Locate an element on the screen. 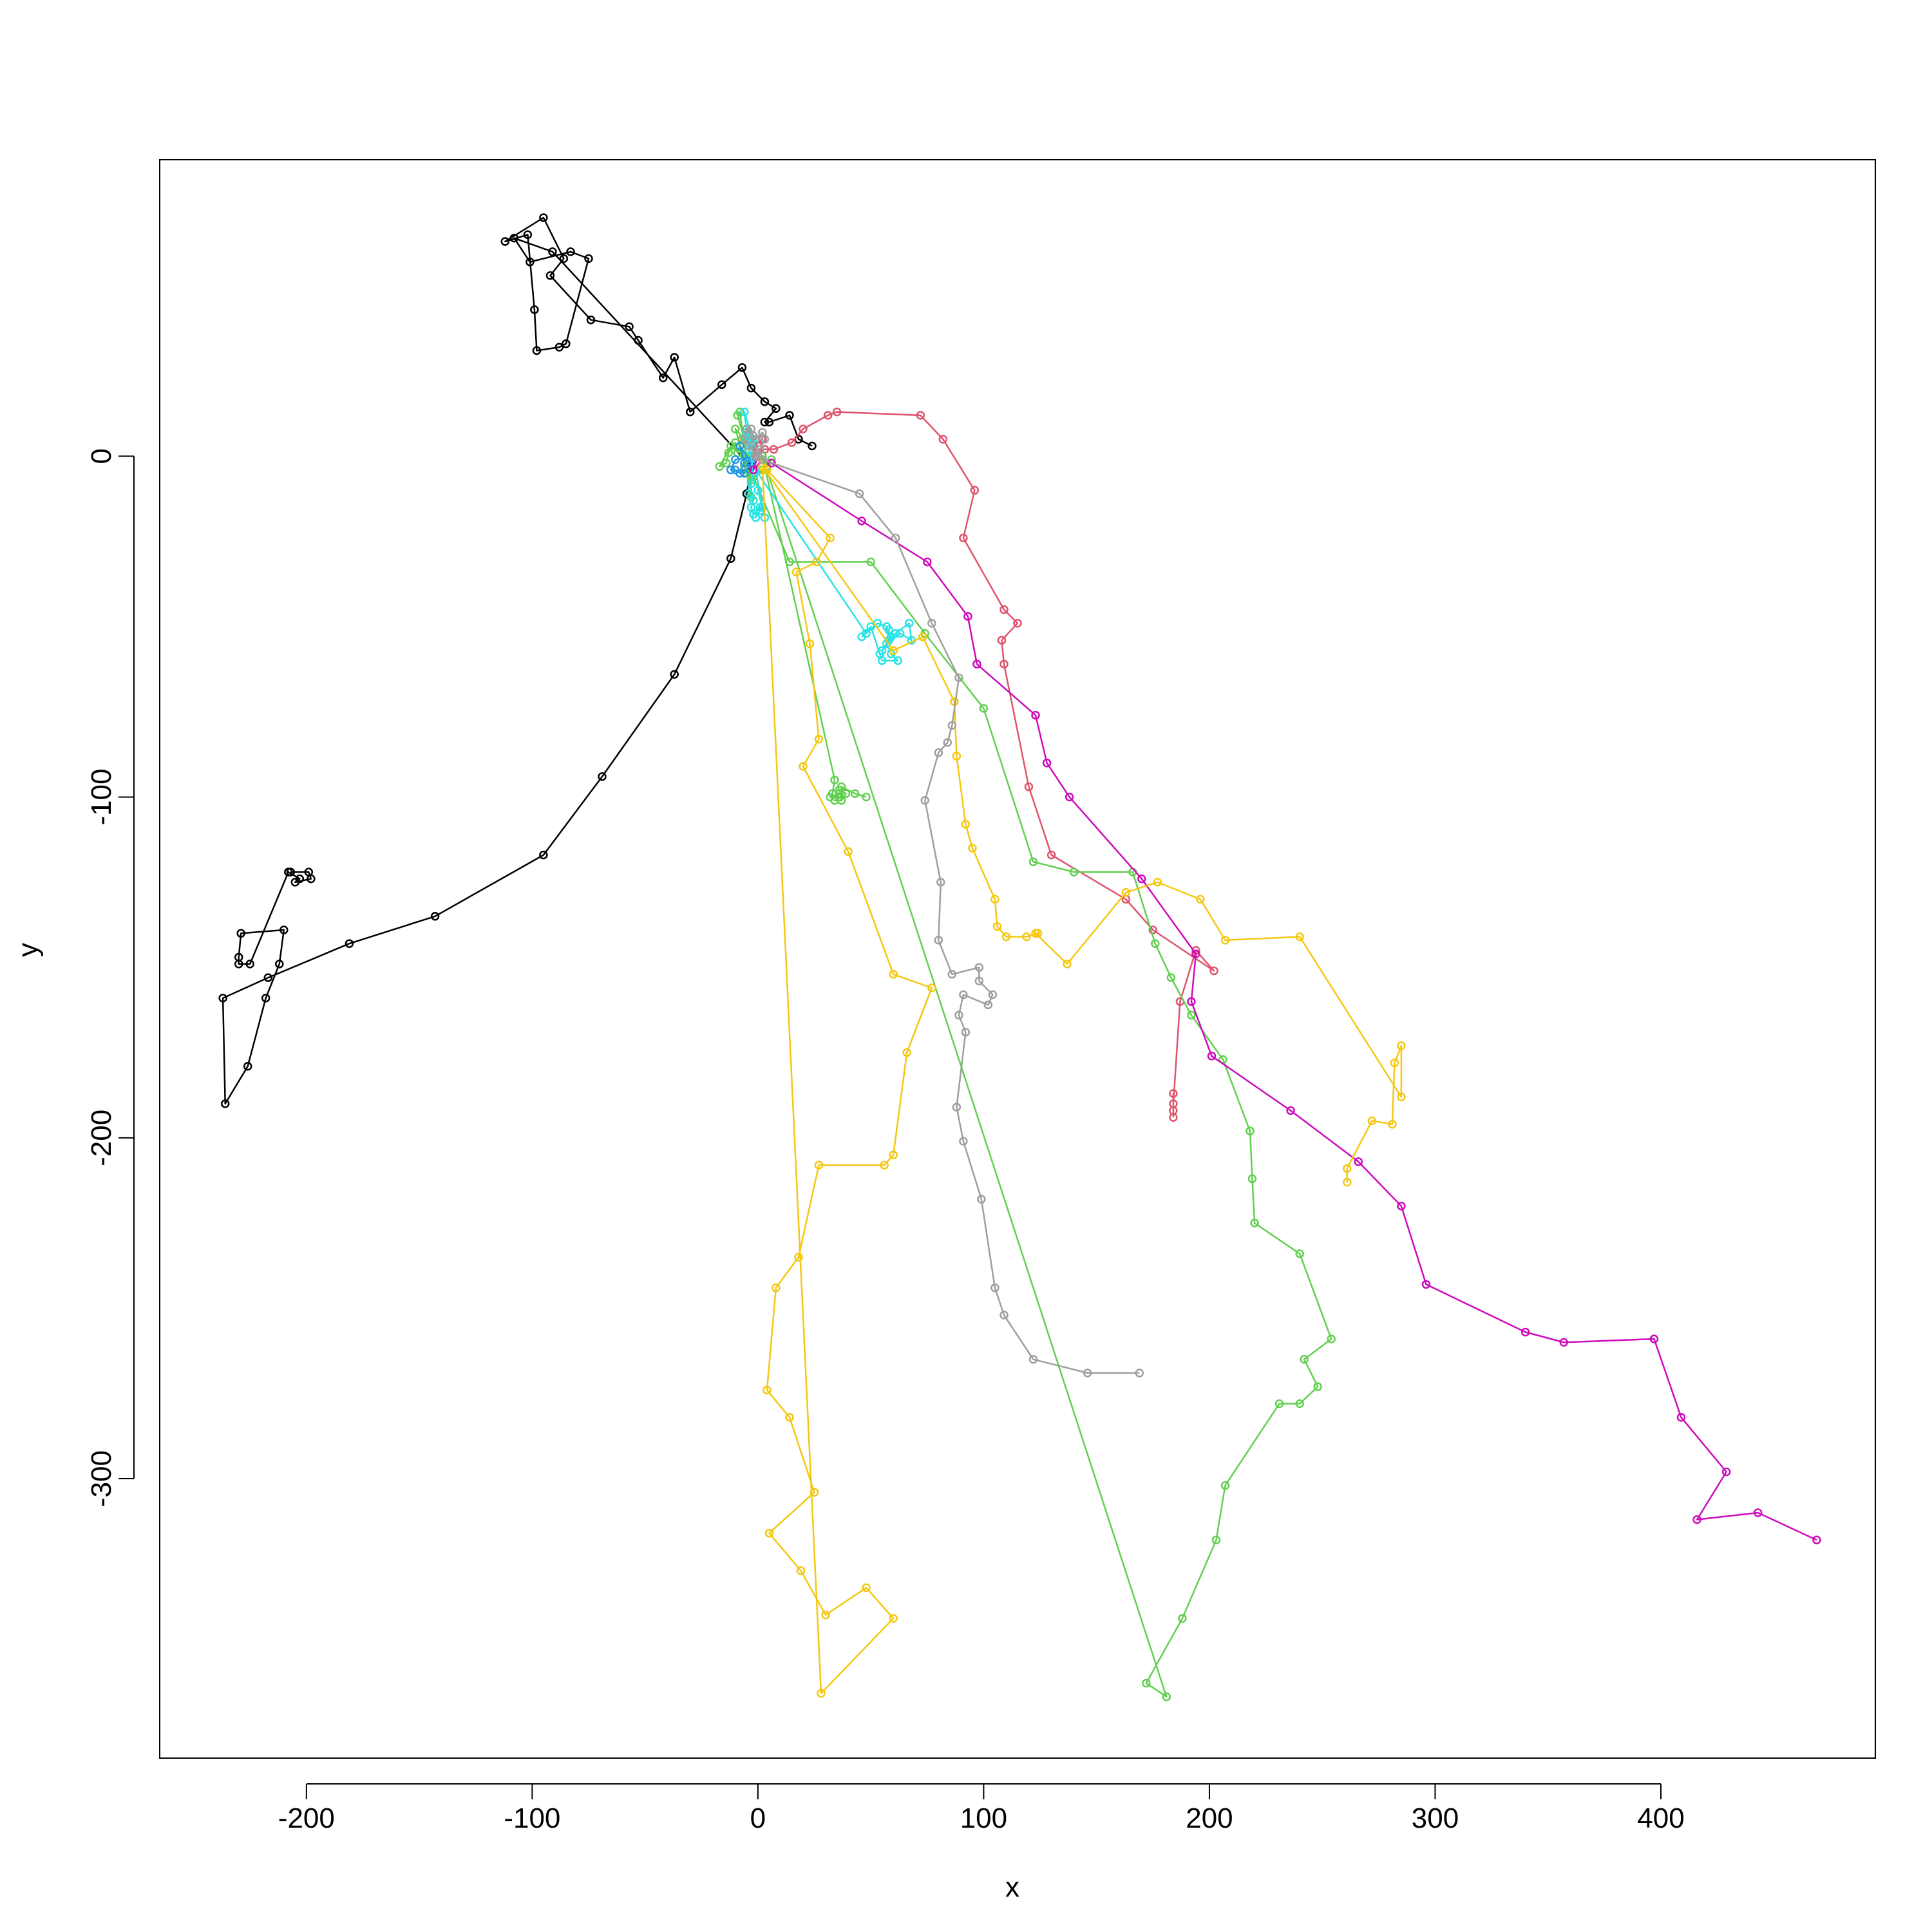 The height and width of the screenshot is (1932, 1932). x-tick-label: 400 is located at coordinates (1661, 1818).